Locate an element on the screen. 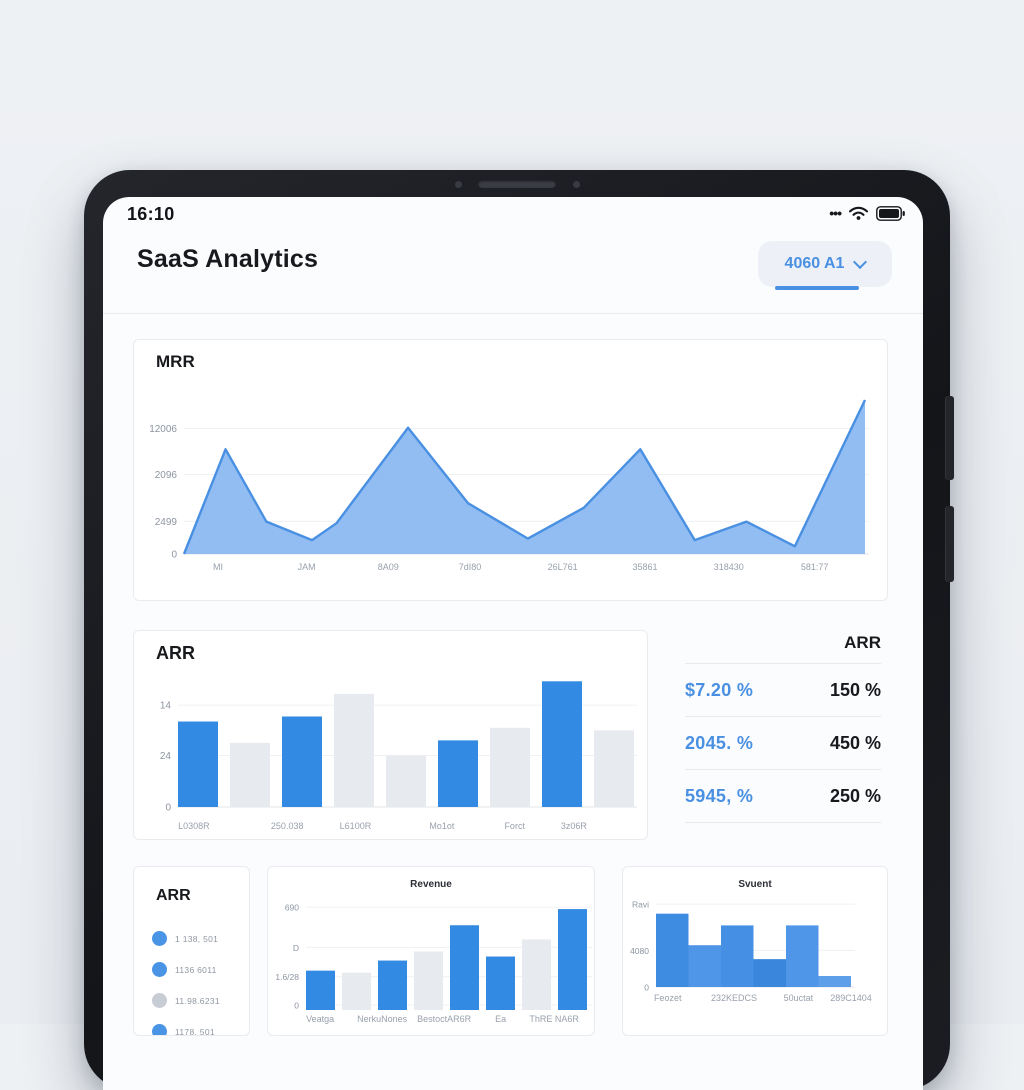 This screenshot has height=1090, width=1024. y-tick-label: Ravi is located at coordinates (640, 905).